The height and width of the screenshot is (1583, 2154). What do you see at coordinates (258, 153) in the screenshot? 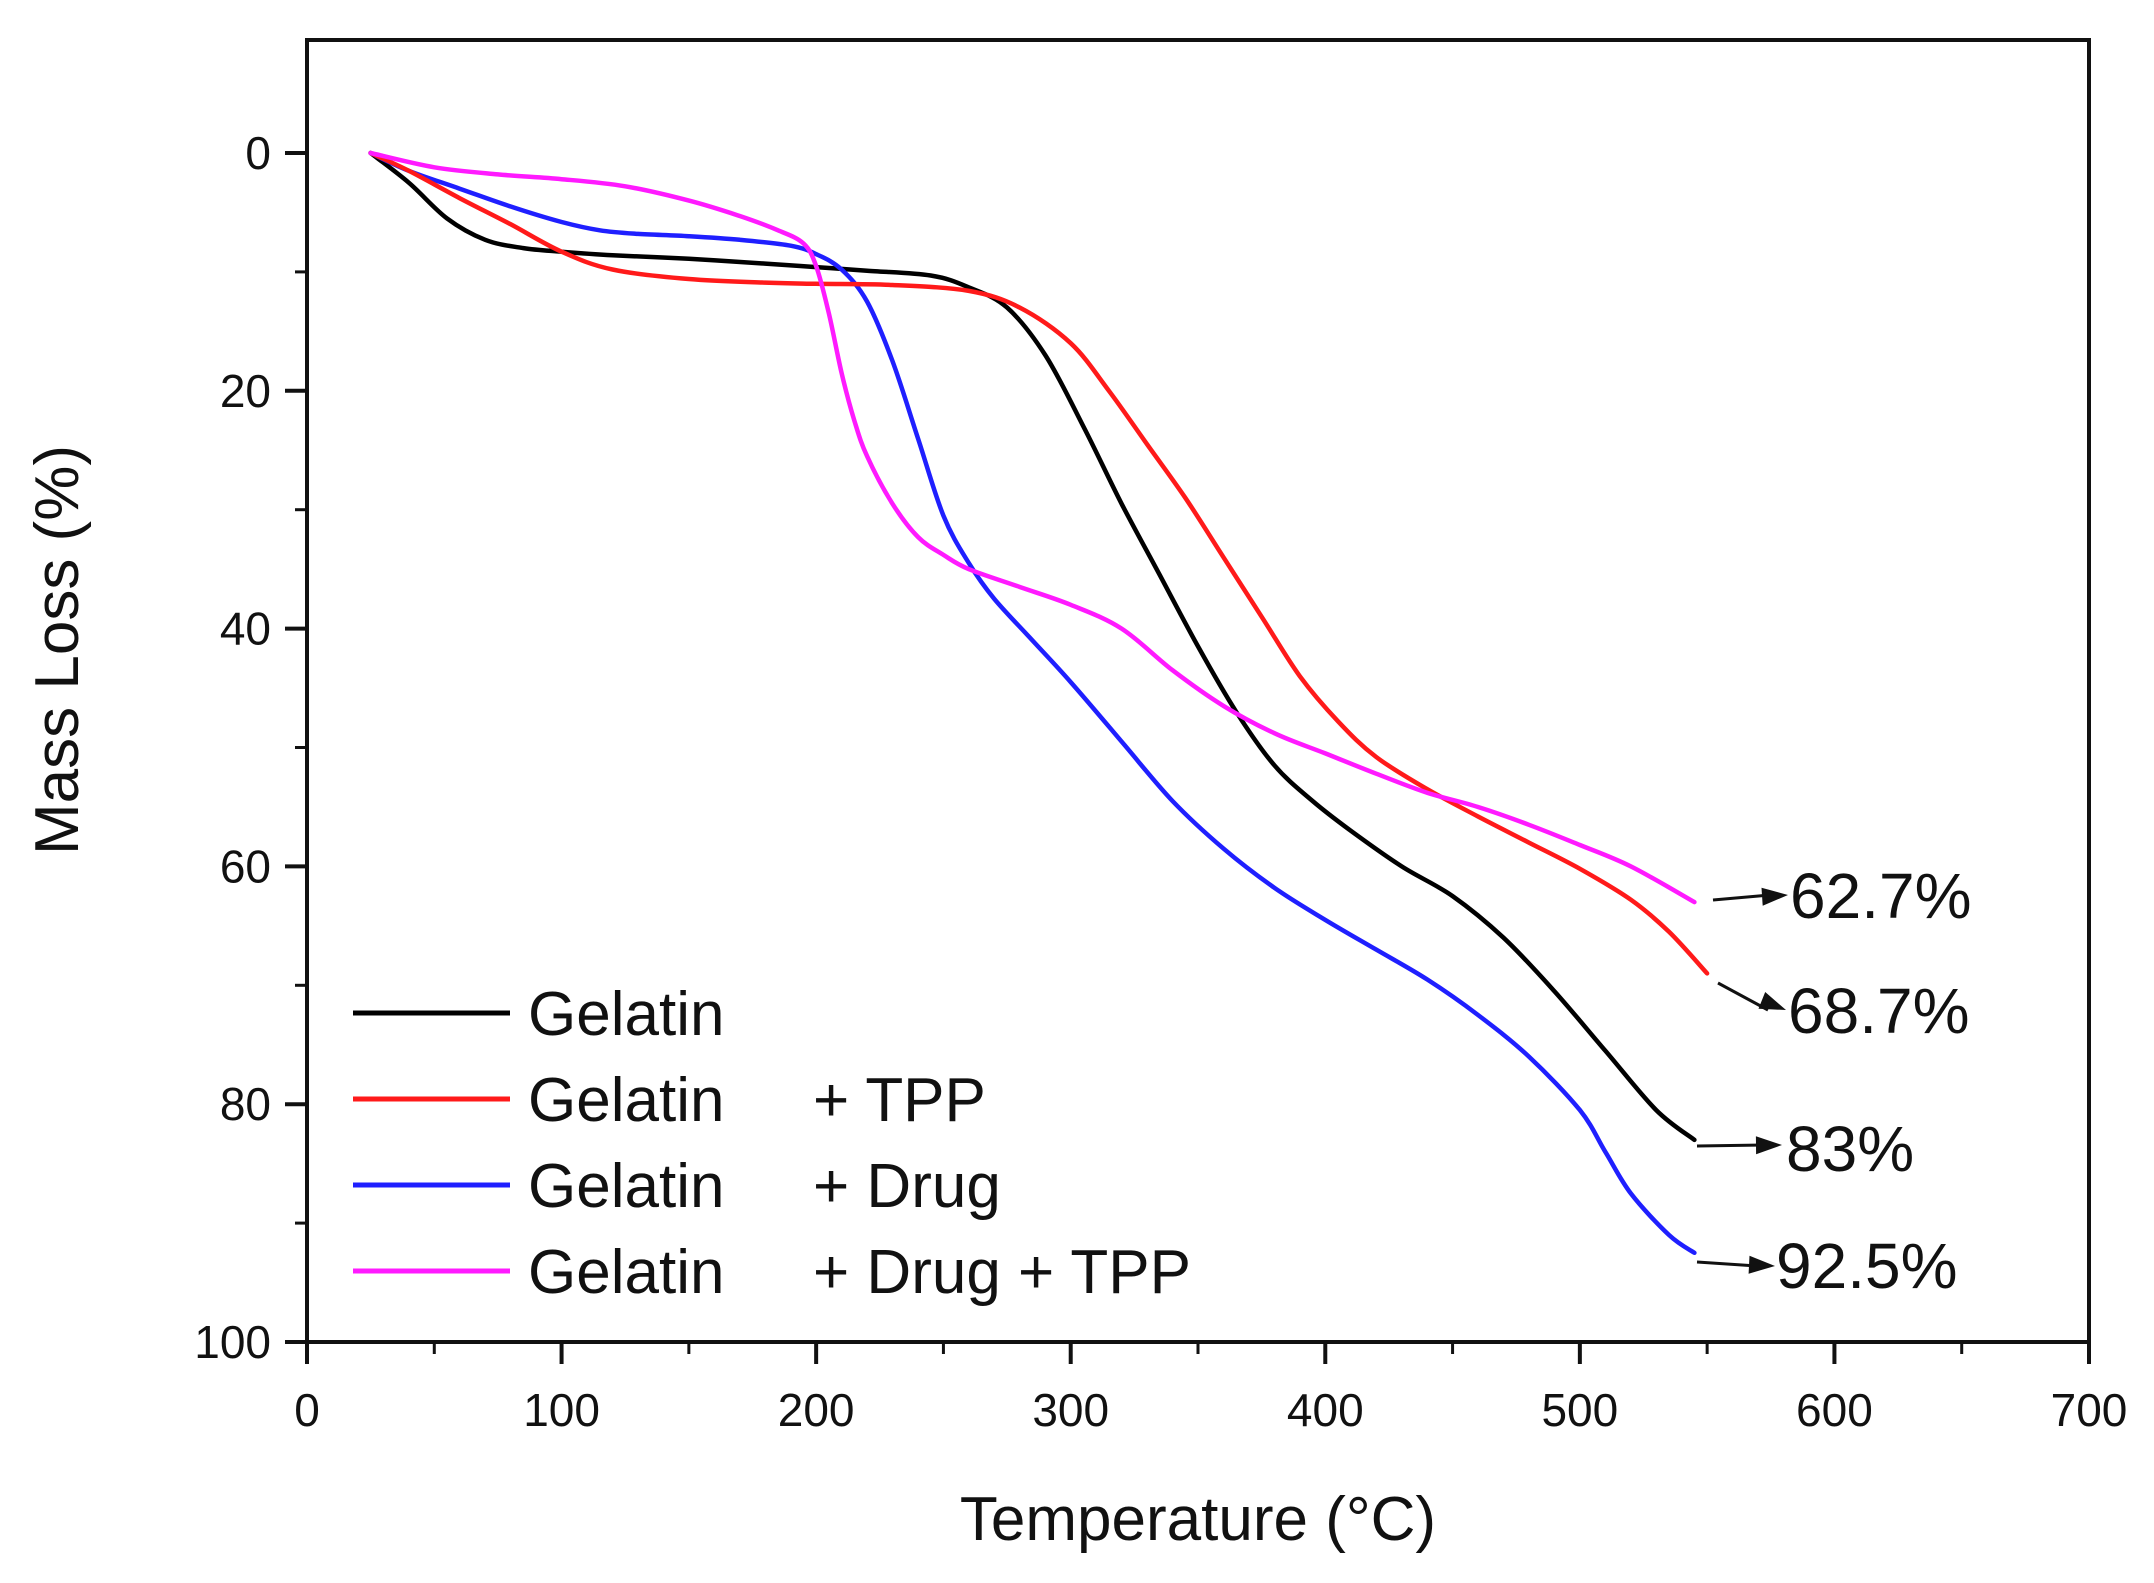
I see `y-tick-label: 0` at bounding box center [258, 153].